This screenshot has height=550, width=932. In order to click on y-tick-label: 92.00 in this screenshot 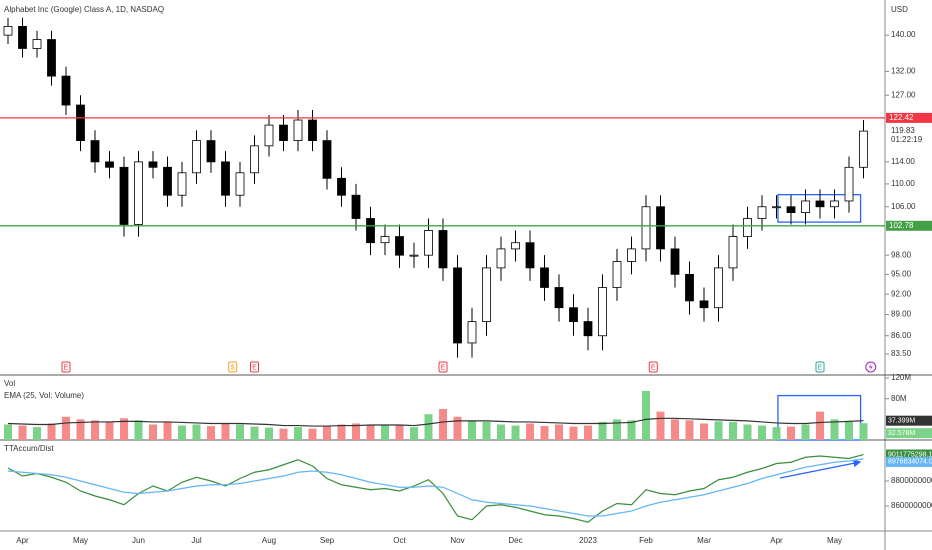, I will do `click(901, 293)`.